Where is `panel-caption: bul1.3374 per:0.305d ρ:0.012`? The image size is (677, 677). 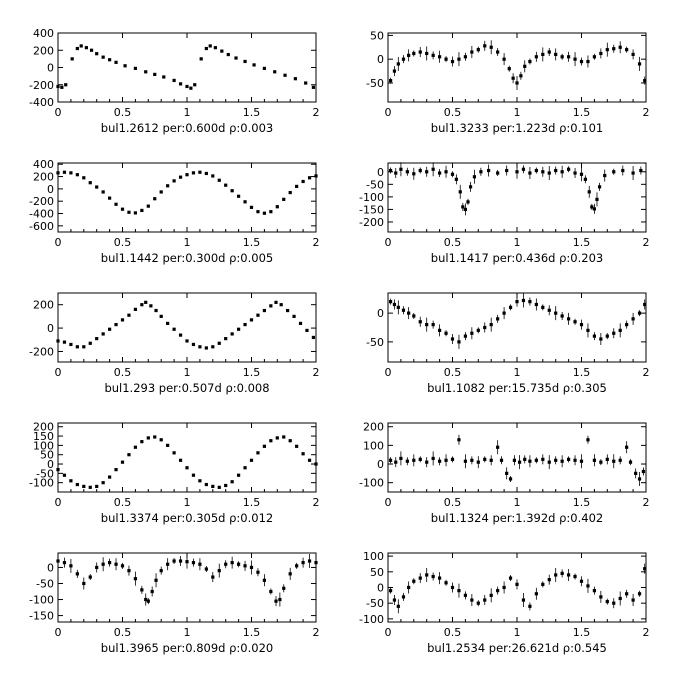 panel-caption: bul1.3374 per:0.305d ρ:0.012 is located at coordinates (187, 518).